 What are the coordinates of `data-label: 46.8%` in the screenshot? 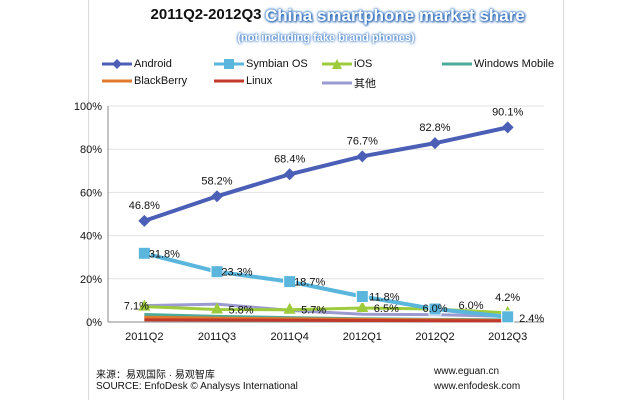 It's located at (144, 206).